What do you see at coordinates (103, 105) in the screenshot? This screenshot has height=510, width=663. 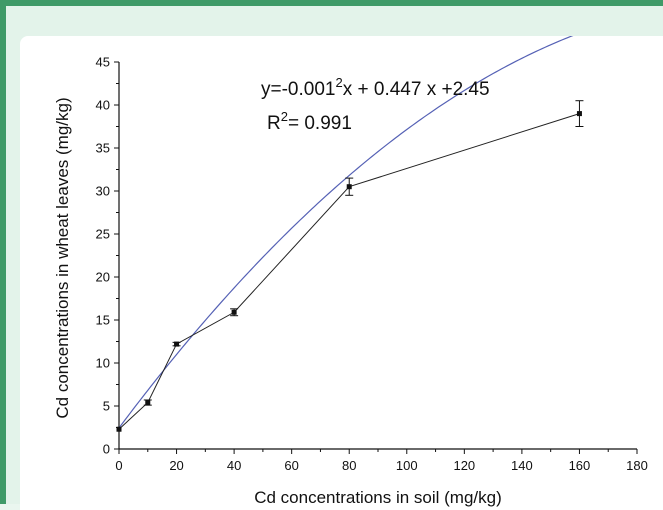 I see `y-tick-label: 40` at bounding box center [103, 105].